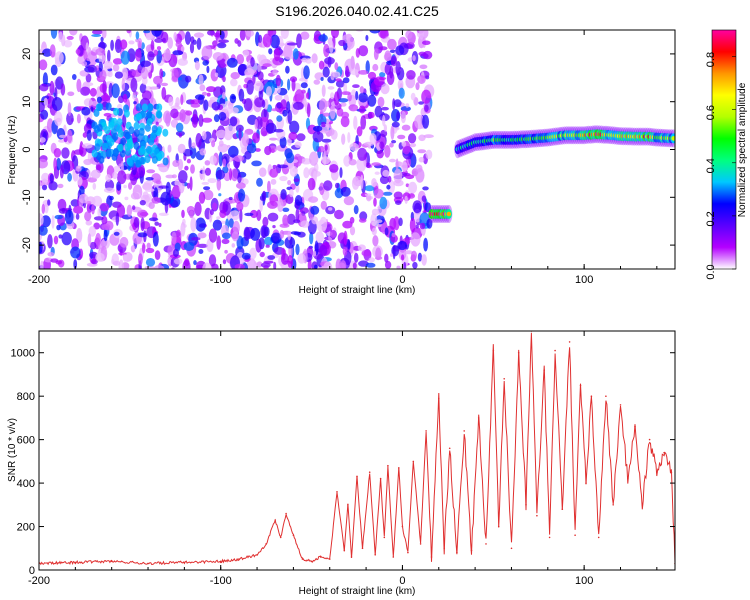 The width and height of the screenshot is (750, 600). I want to click on x-tick-label: 0, so click(402, 280).